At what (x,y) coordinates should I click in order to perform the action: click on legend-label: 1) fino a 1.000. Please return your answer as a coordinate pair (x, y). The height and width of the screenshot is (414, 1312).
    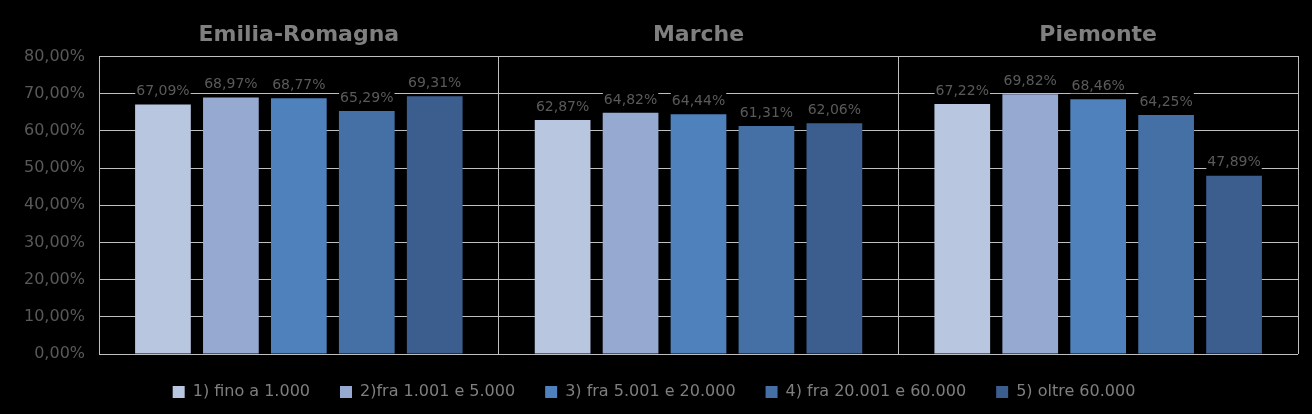
    Looking at the image, I should click on (251, 391).